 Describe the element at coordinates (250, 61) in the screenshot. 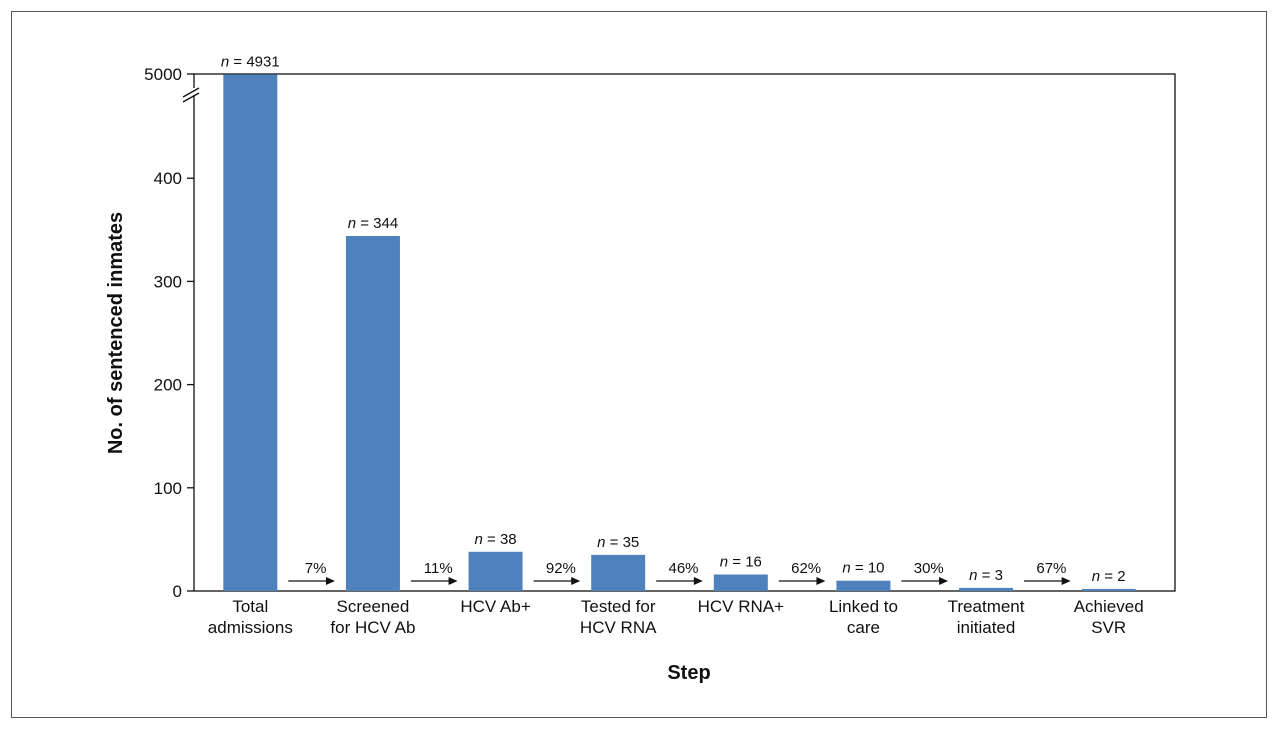

I see `data-label: n = 4931` at that location.